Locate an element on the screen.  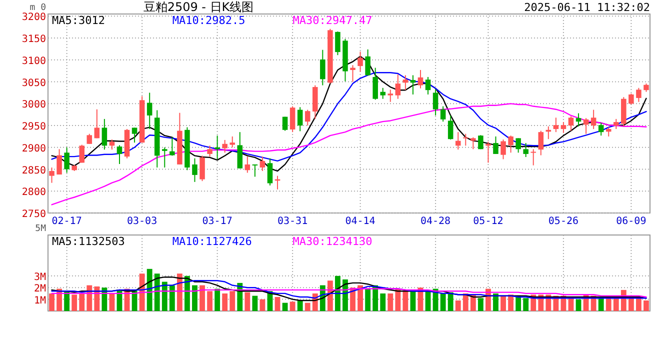
y-tick-label: 3100 is located at coordinates (34, 61).